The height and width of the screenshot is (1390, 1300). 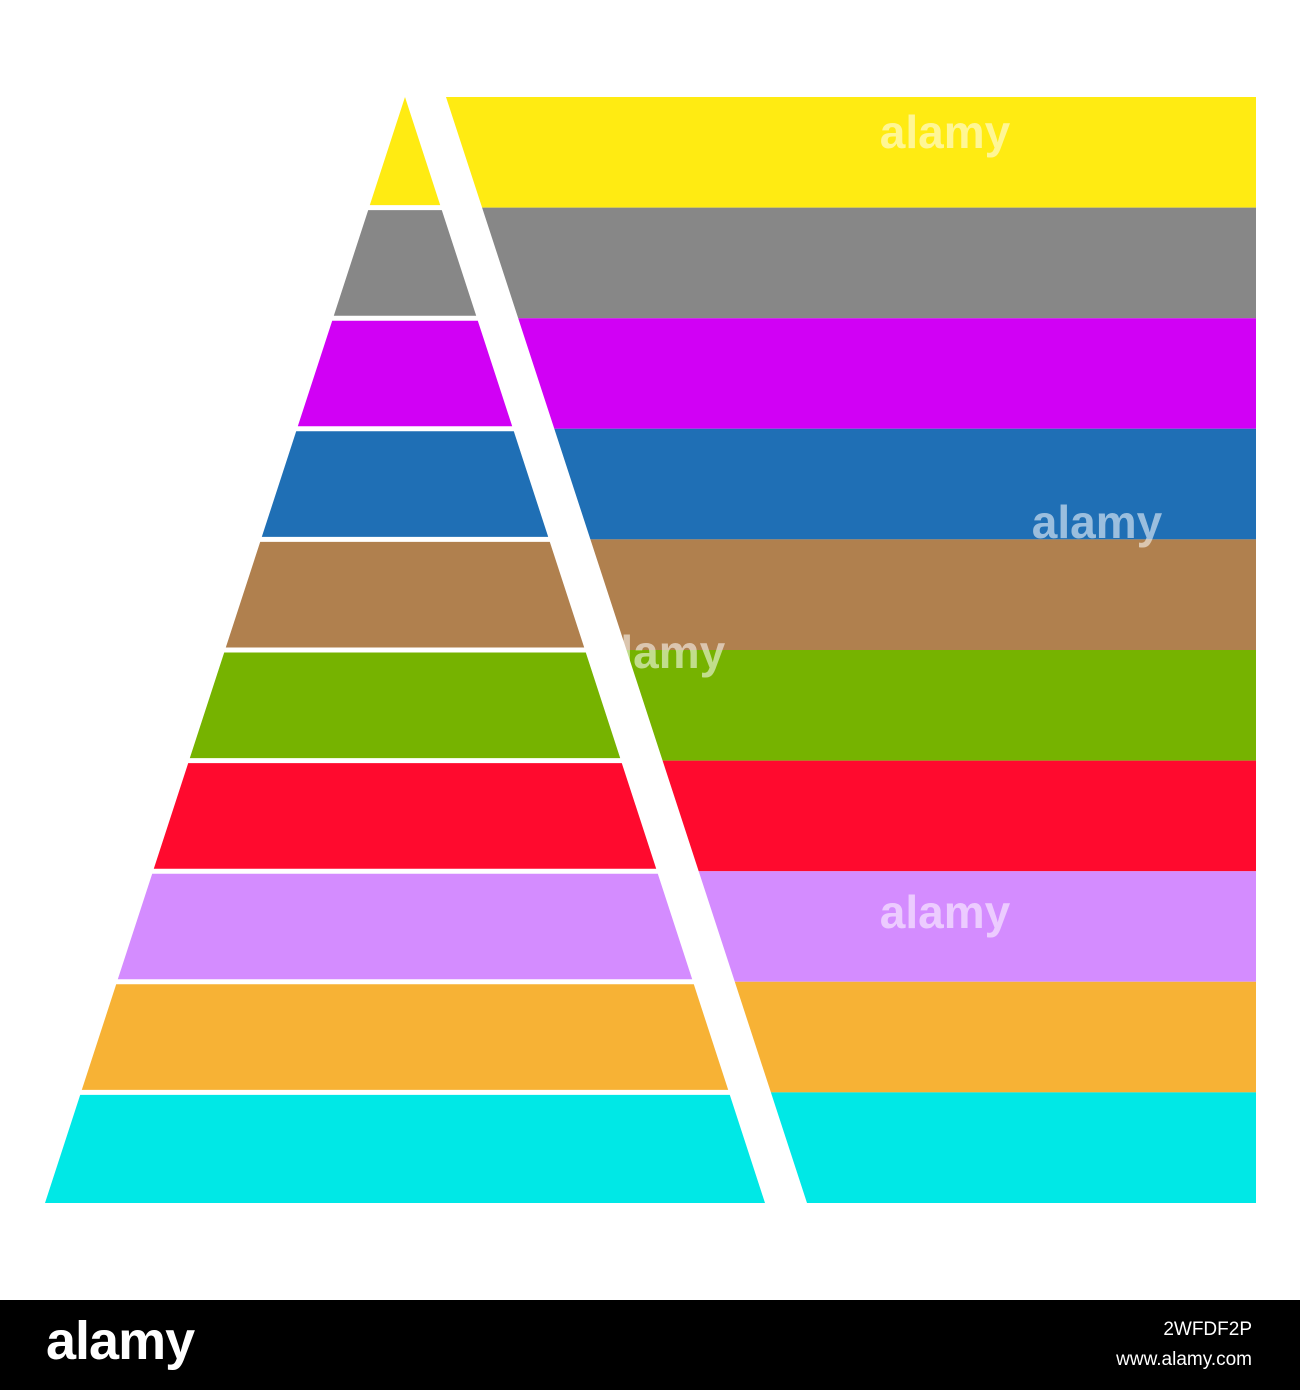 I want to click on watermark-footer: alamy 2WFDF2P www.alamy.com, so click(x=650, y=1345).